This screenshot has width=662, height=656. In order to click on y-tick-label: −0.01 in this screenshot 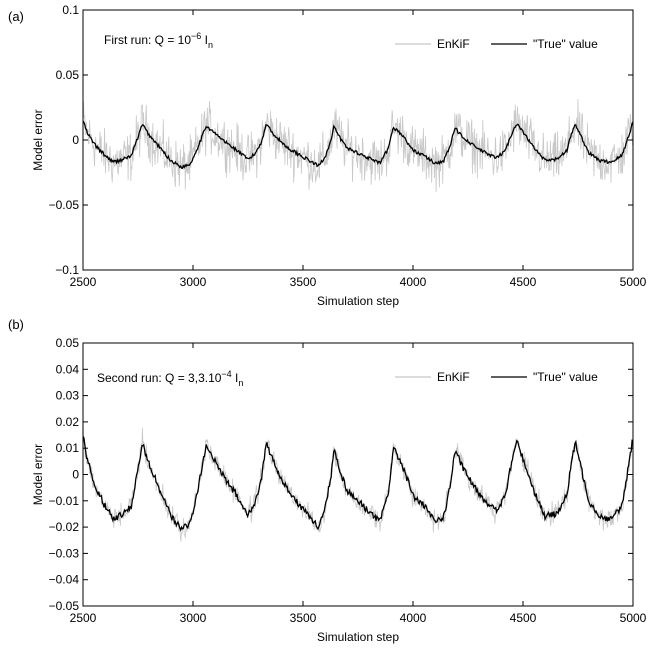, I will do `click(64, 501)`.